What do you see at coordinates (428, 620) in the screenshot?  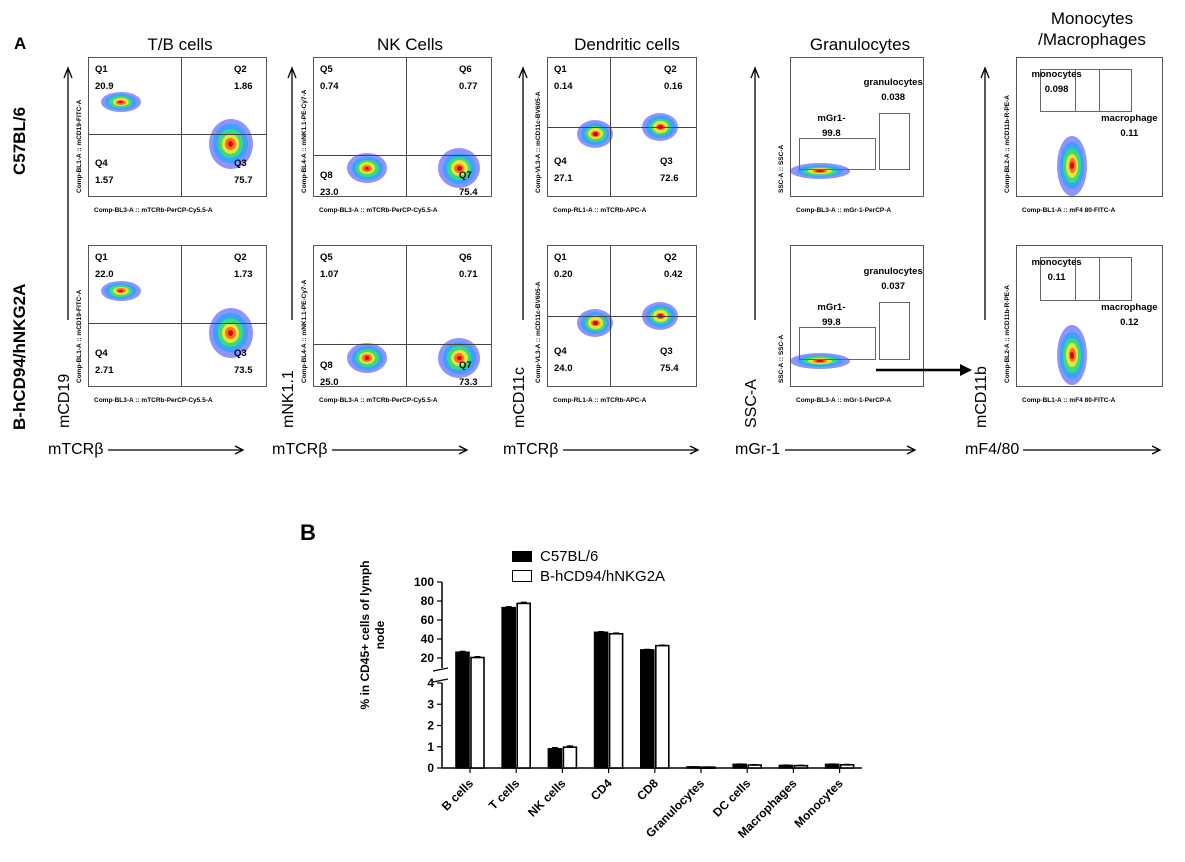 I see `y-tick-label: 60` at bounding box center [428, 620].